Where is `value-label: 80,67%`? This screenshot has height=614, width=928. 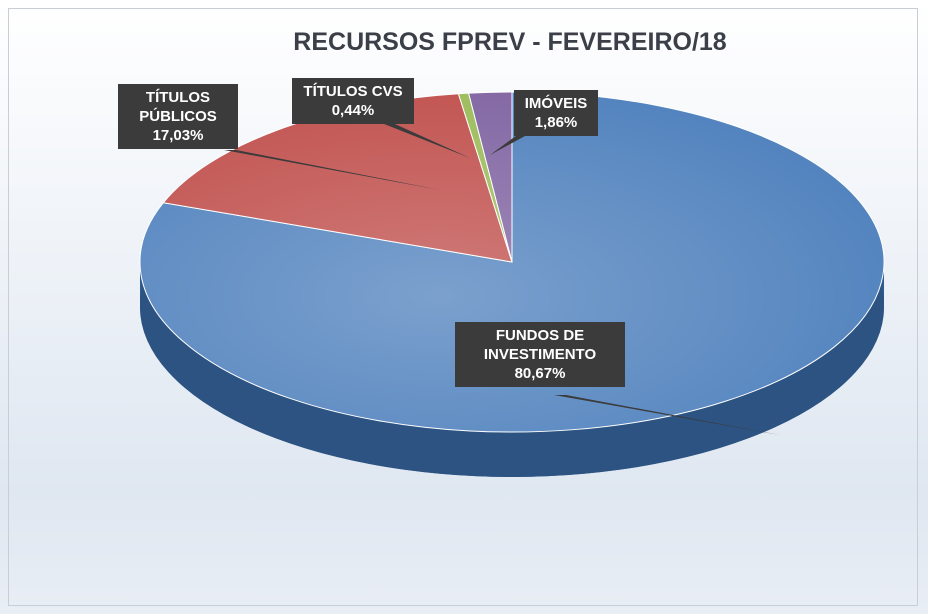
value-label: 80,67% is located at coordinates (540, 373).